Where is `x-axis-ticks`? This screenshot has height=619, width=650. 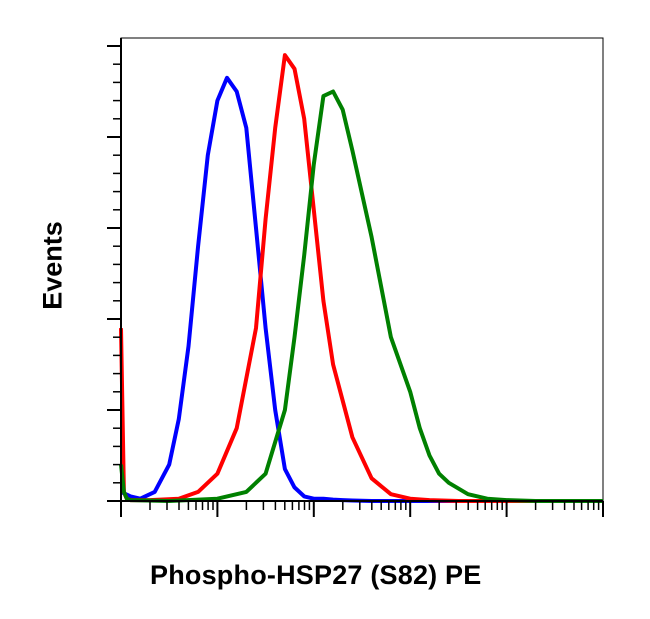
x-axis-ticks is located at coordinates (362, 509).